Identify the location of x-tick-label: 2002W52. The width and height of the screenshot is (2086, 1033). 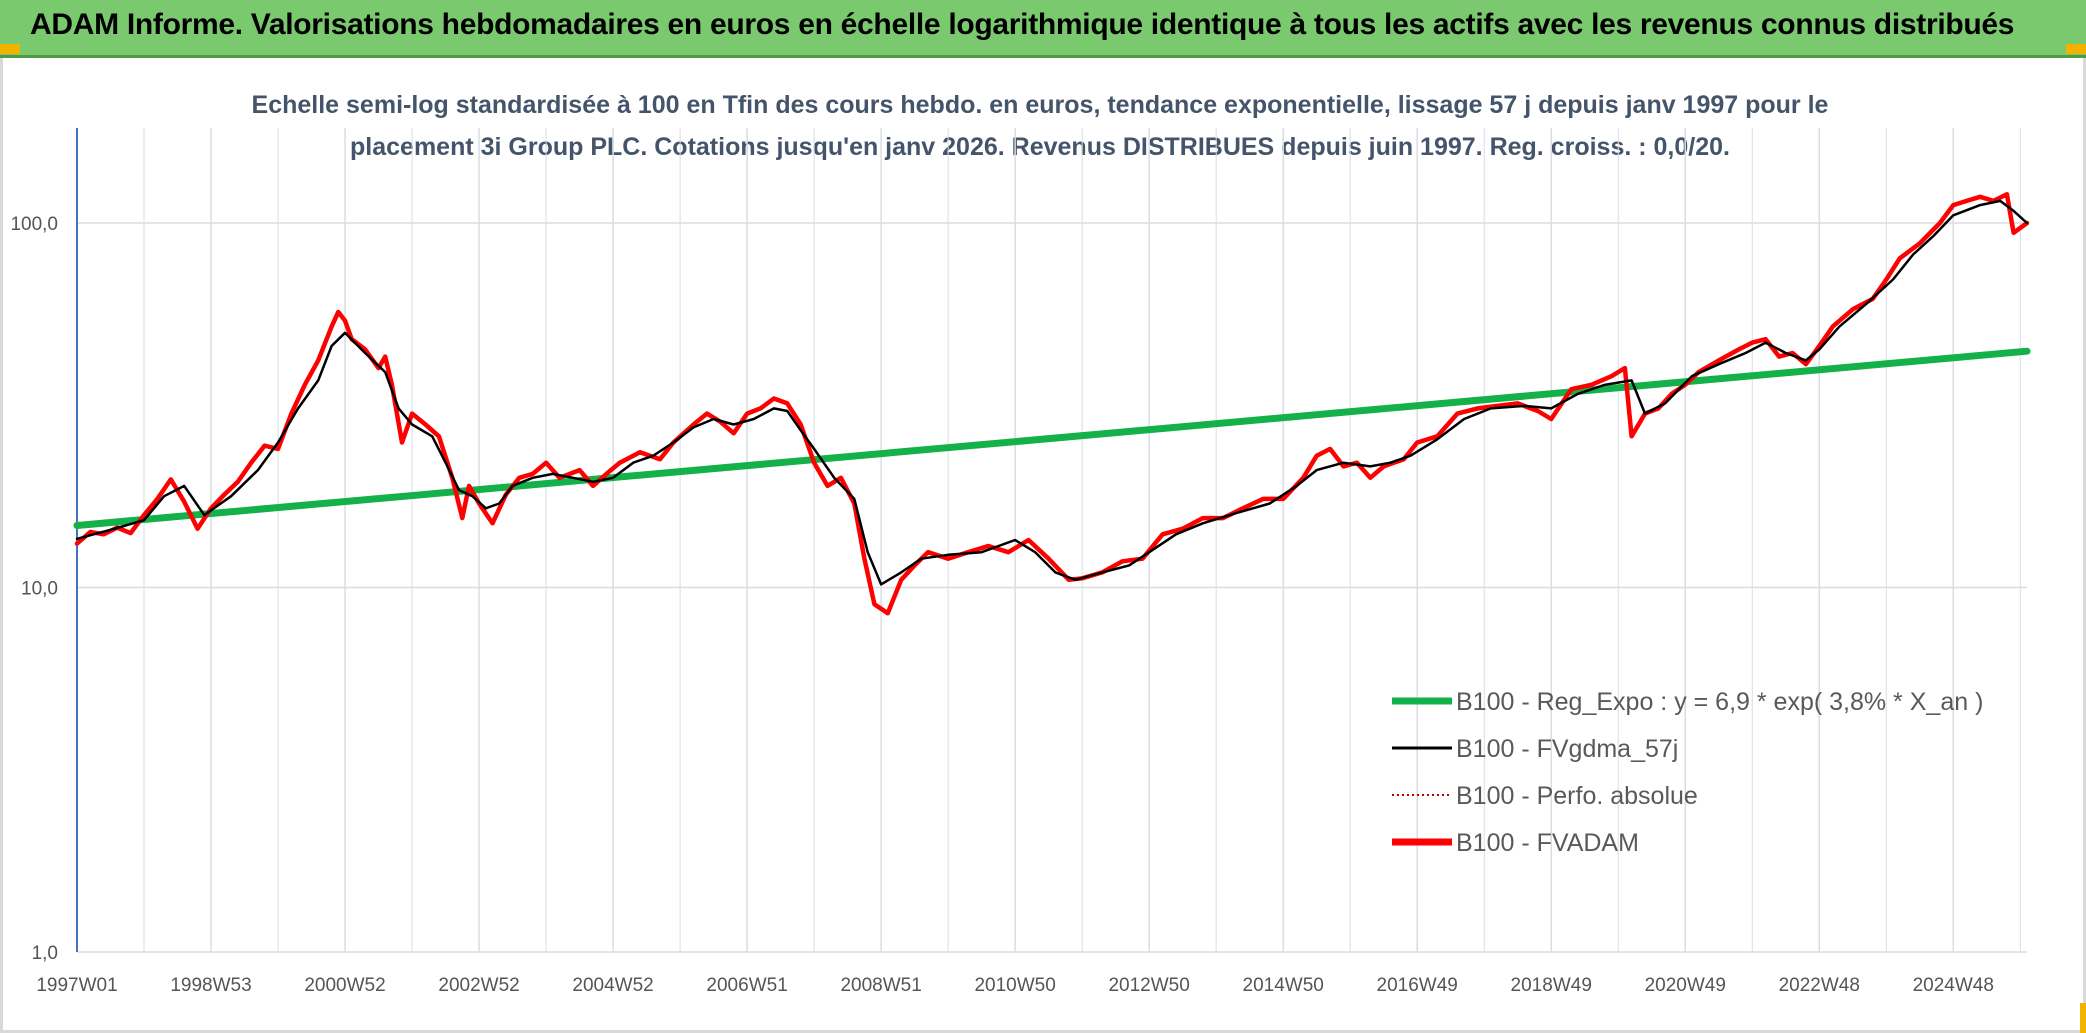
(478, 985).